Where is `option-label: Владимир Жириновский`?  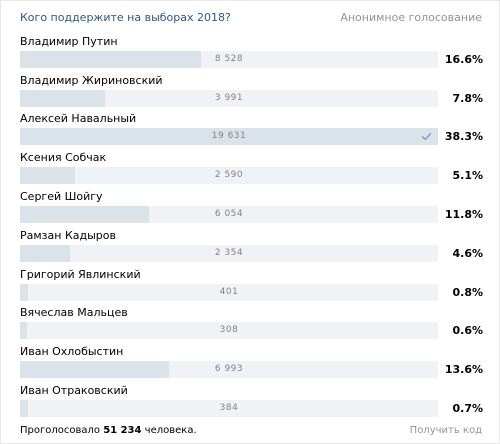
option-label: Владимир Жириновский is located at coordinates (91, 80).